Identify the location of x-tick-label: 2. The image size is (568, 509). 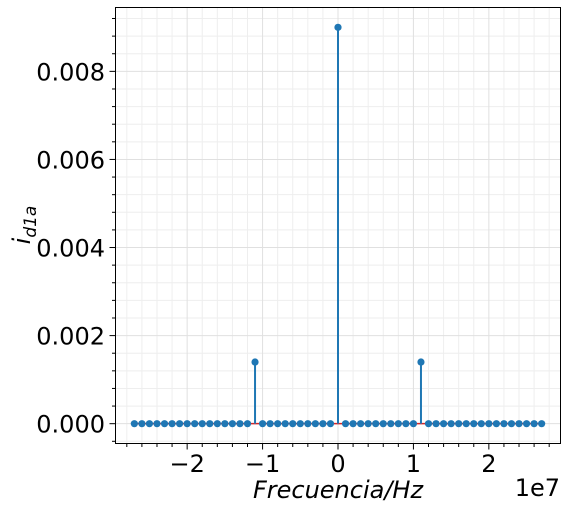
(488, 464).